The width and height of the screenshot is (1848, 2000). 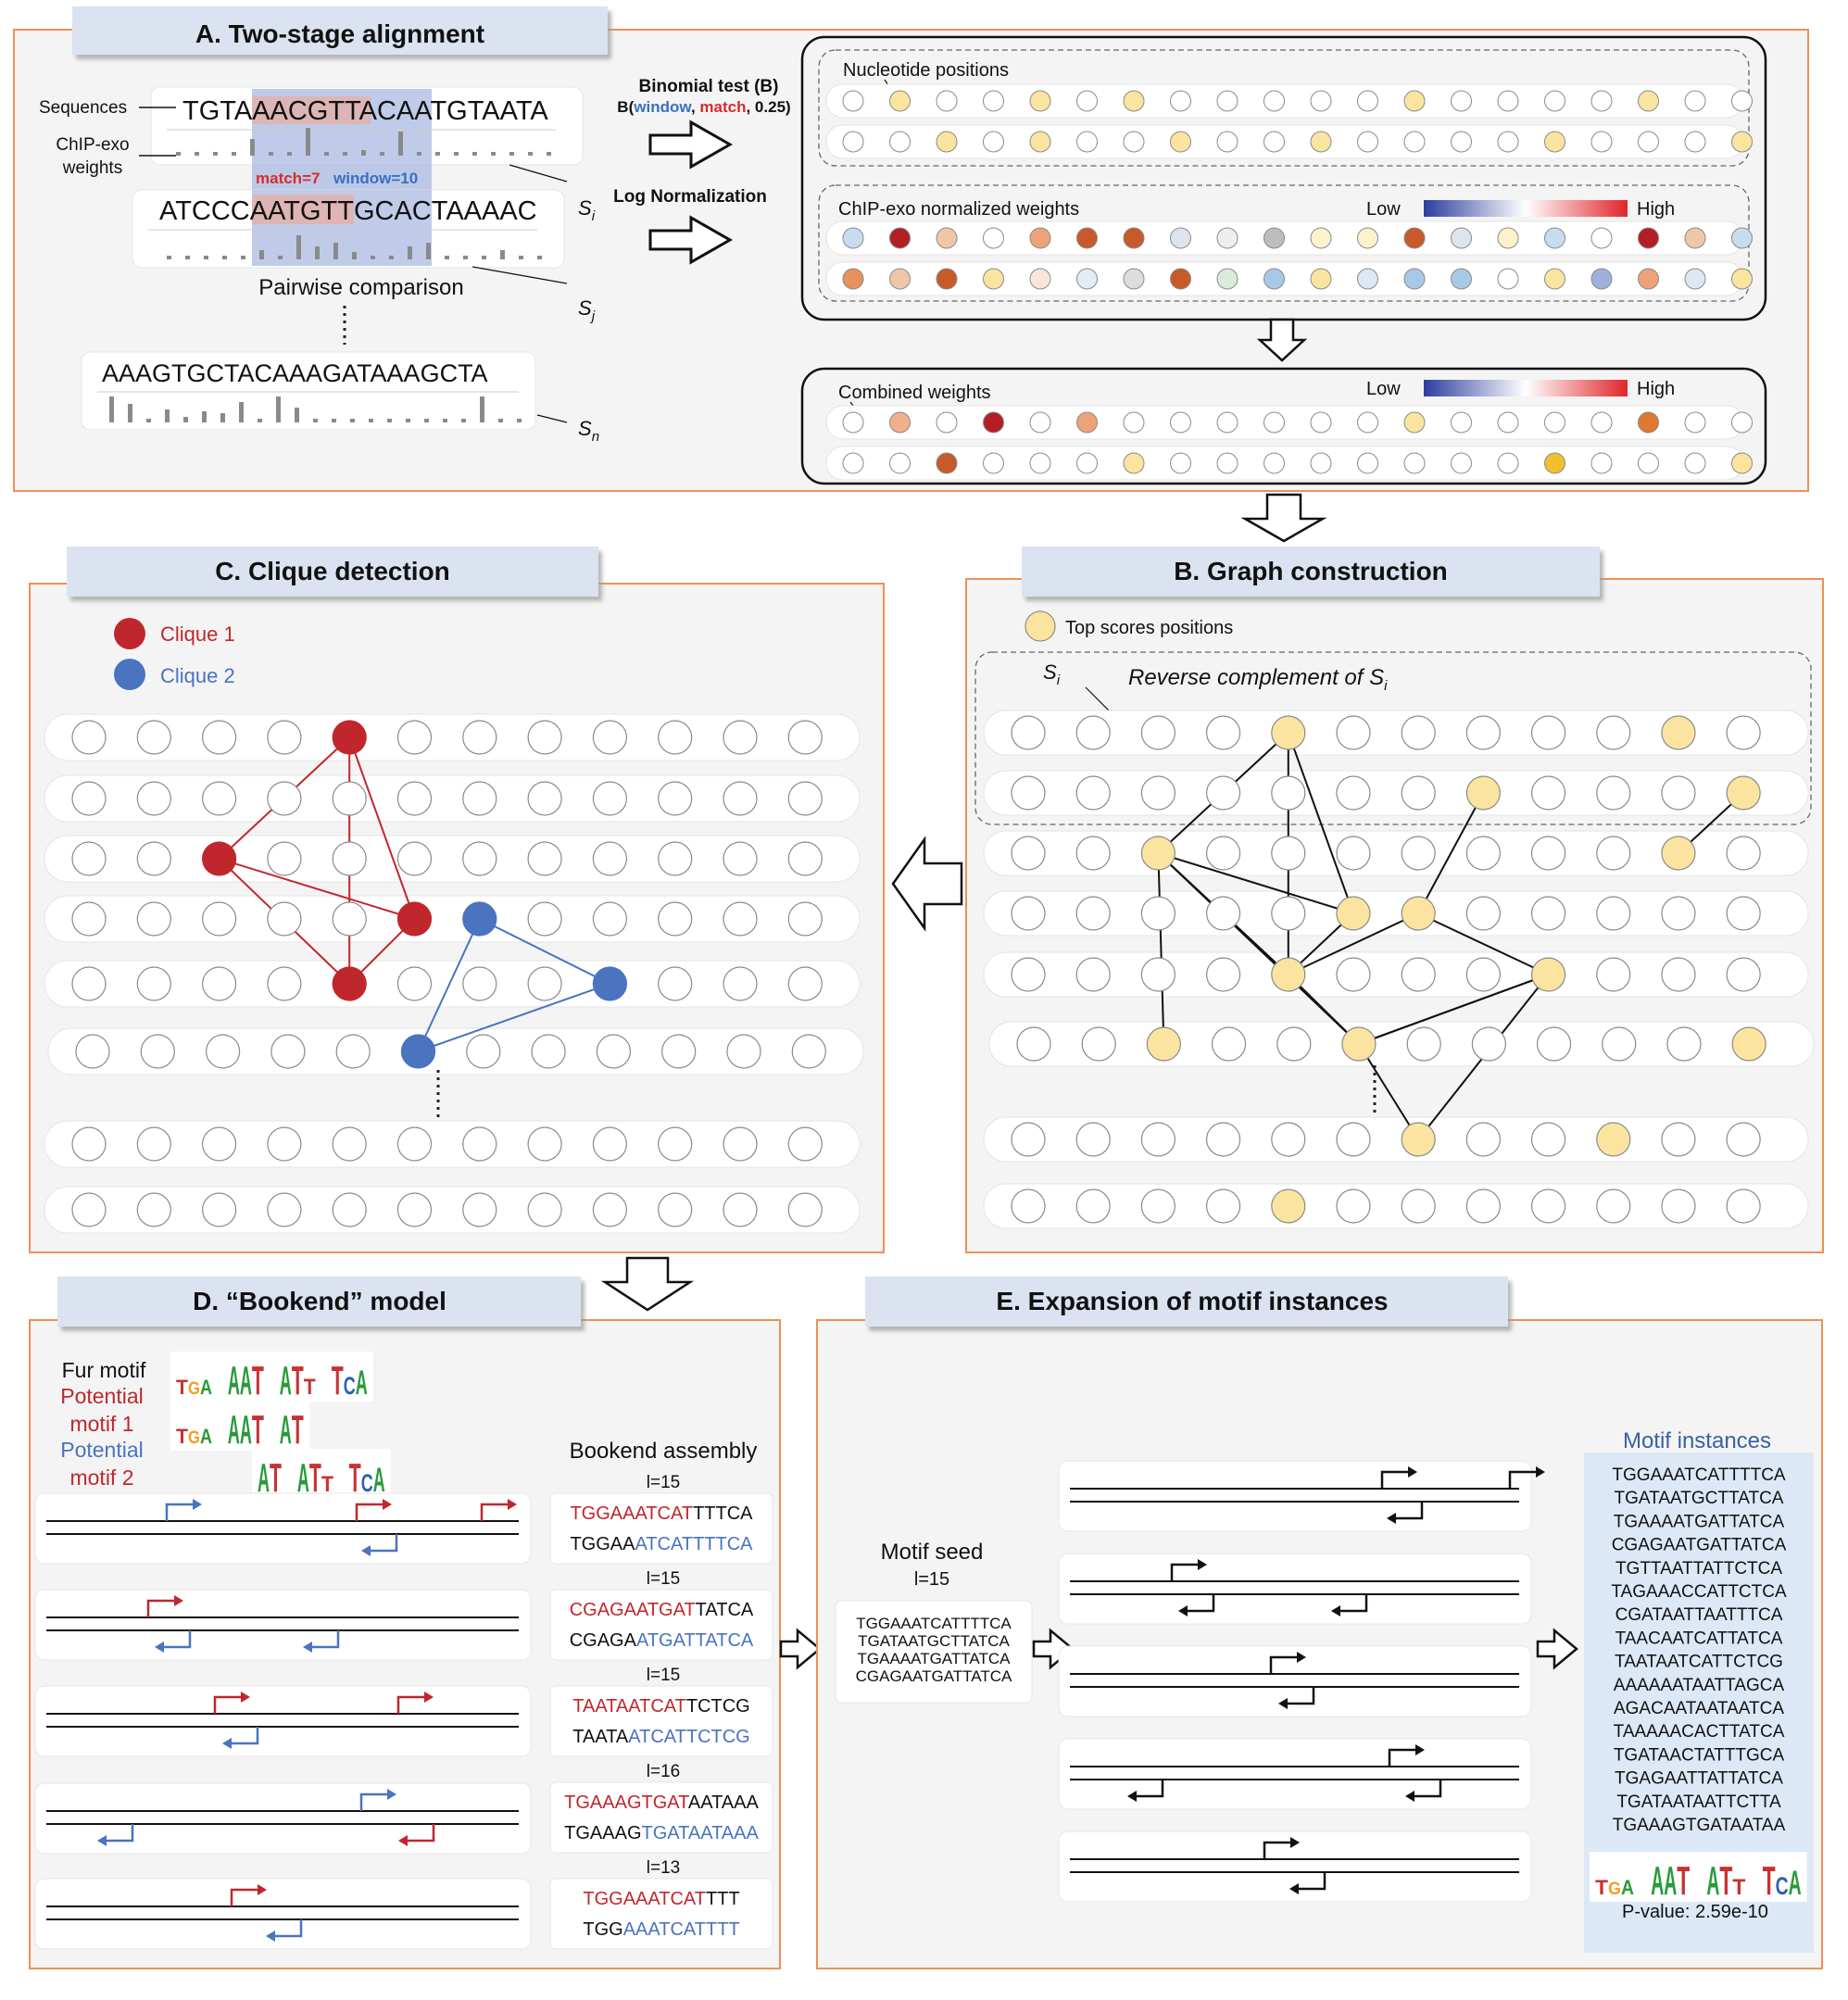 I want to click on assembly-length: l=15, so click(x=663, y=1579).